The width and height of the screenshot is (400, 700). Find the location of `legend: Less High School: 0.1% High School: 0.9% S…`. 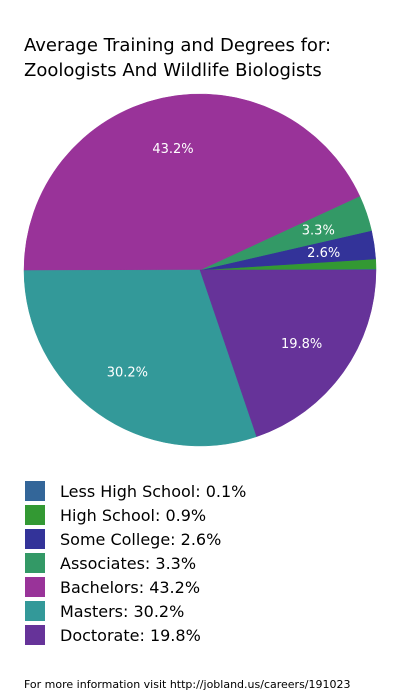

legend: Less High School: 0.1% High School: 0.9% S… is located at coordinates (135, 563).